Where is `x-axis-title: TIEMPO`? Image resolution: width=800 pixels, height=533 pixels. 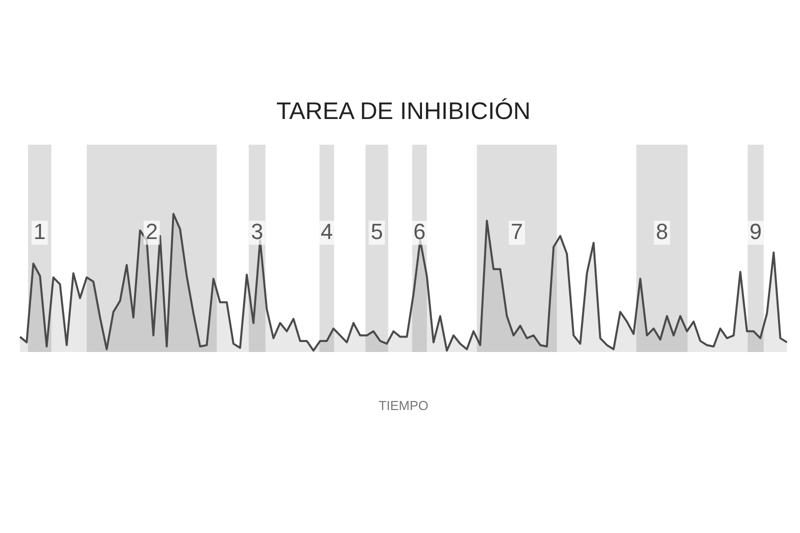 x-axis-title: TIEMPO is located at coordinates (403, 405).